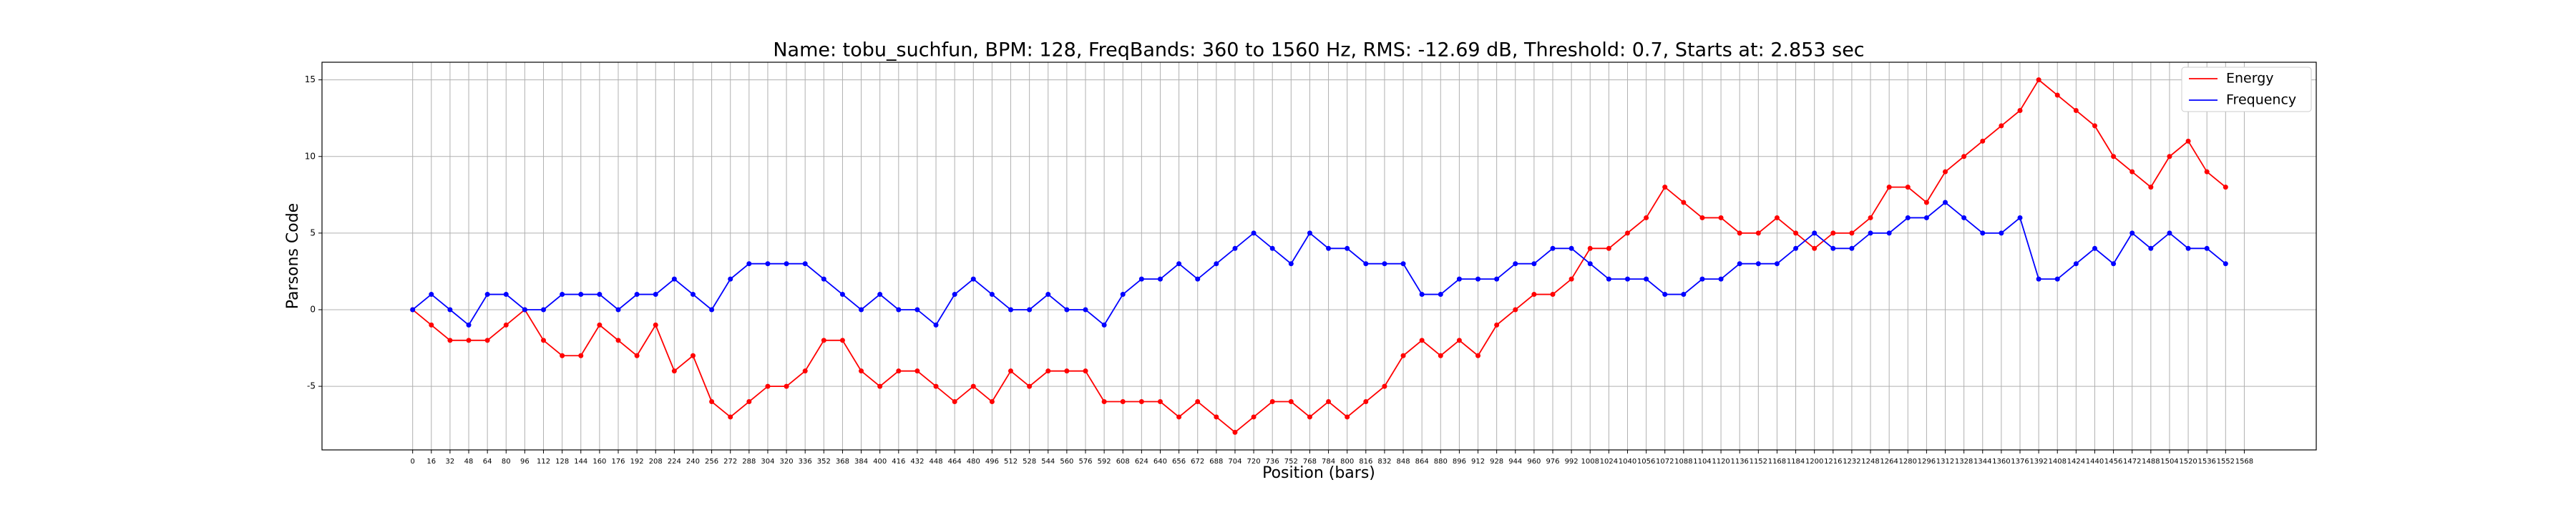 Image resolution: width=2576 pixels, height=515 pixels. I want to click on x-tick-label: 896, so click(1459, 462).